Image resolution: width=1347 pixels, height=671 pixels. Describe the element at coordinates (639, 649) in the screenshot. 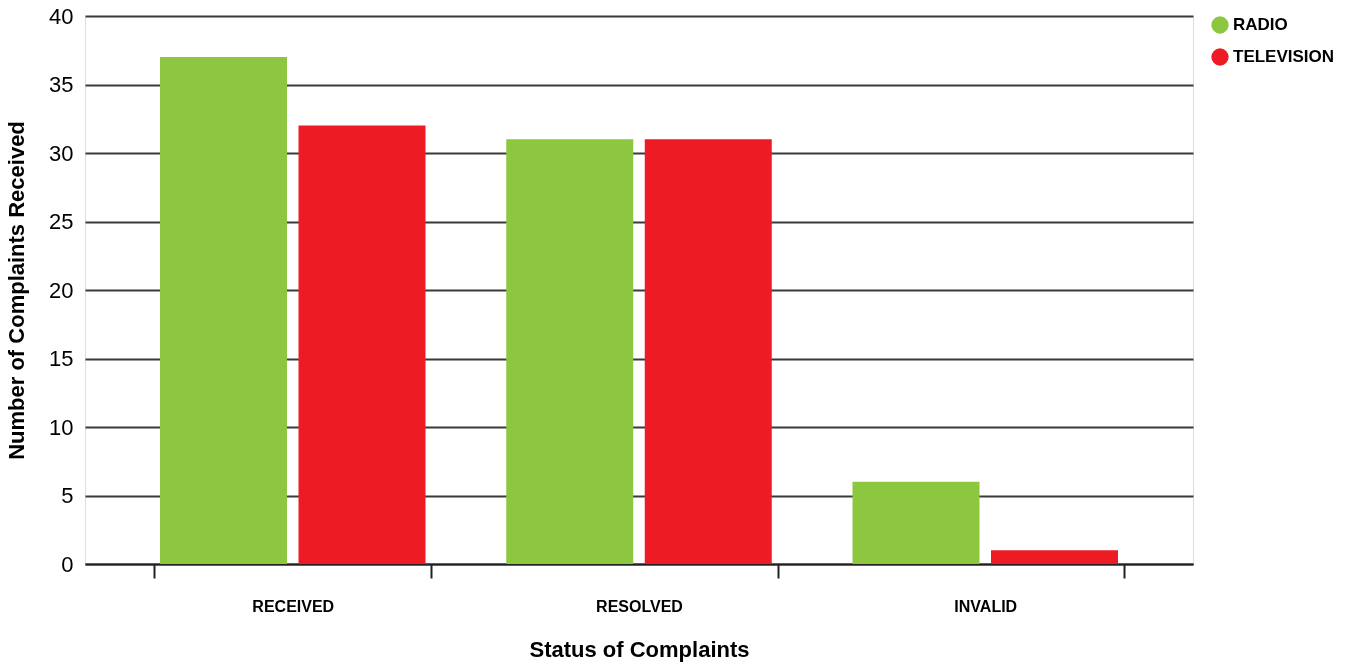

I see `x-axis-title: Status of Complaints` at that location.